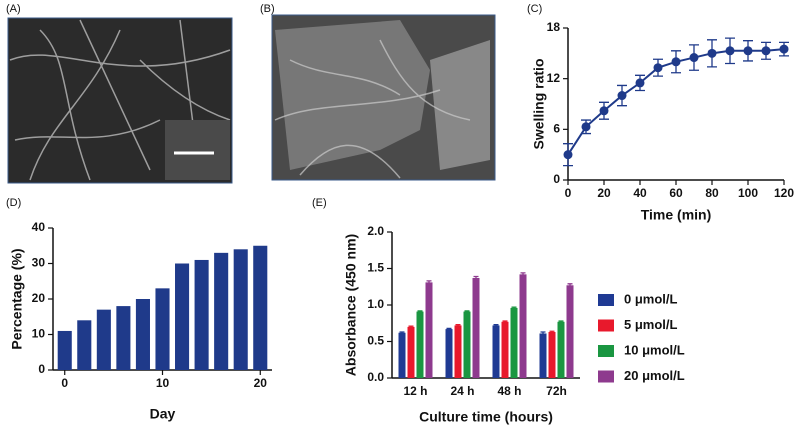 The width and height of the screenshot is (800, 435). Describe the element at coordinates (415, 391) in the screenshot. I see `x-tick-label: 12 h` at that location.